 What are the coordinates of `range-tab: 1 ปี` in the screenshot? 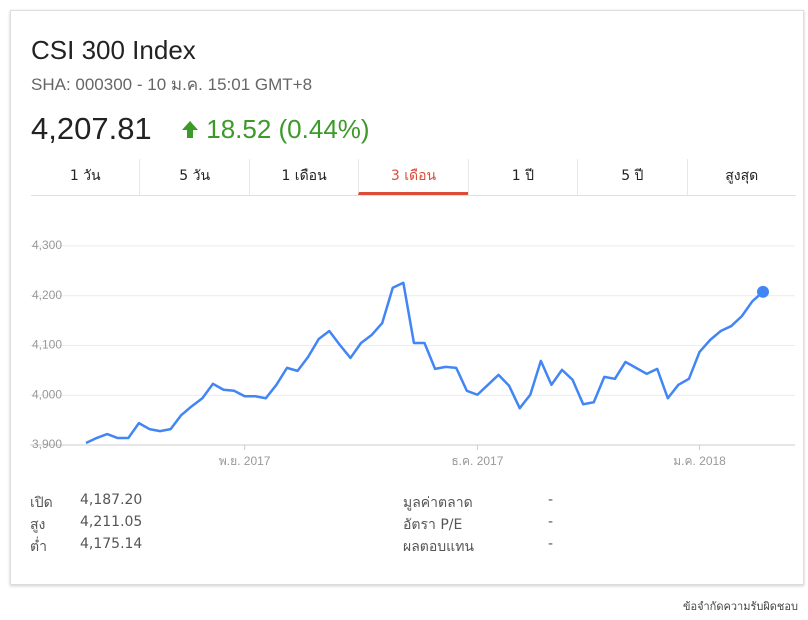 It's located at (522, 177).